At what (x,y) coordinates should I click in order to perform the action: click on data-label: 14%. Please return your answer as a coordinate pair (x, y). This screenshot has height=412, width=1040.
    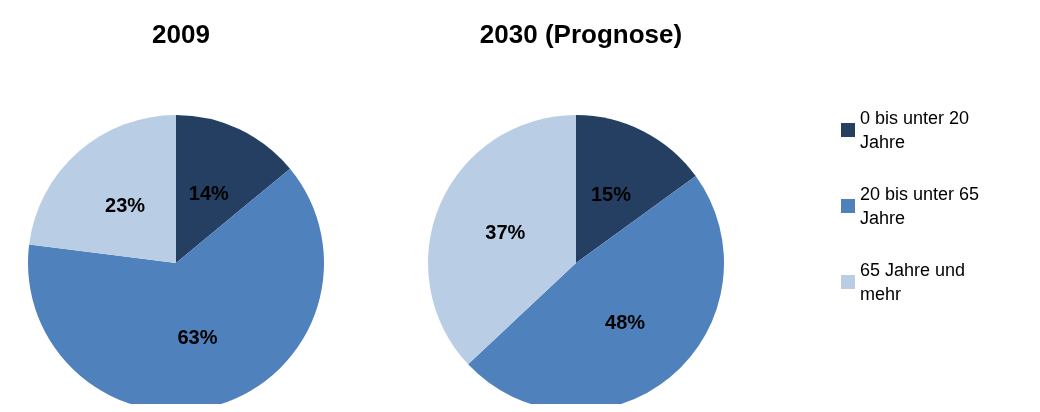
    Looking at the image, I should click on (209, 193).